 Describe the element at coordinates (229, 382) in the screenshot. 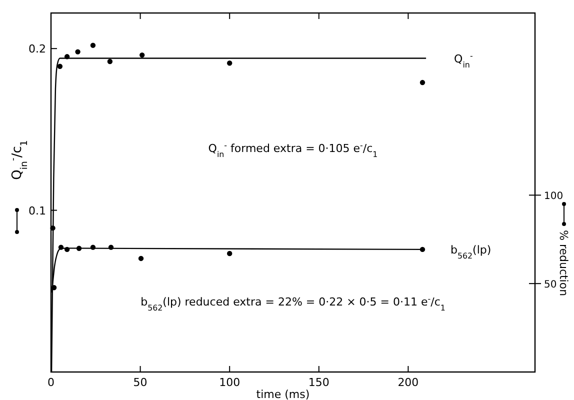

I see `x-tick-label: 100` at that location.